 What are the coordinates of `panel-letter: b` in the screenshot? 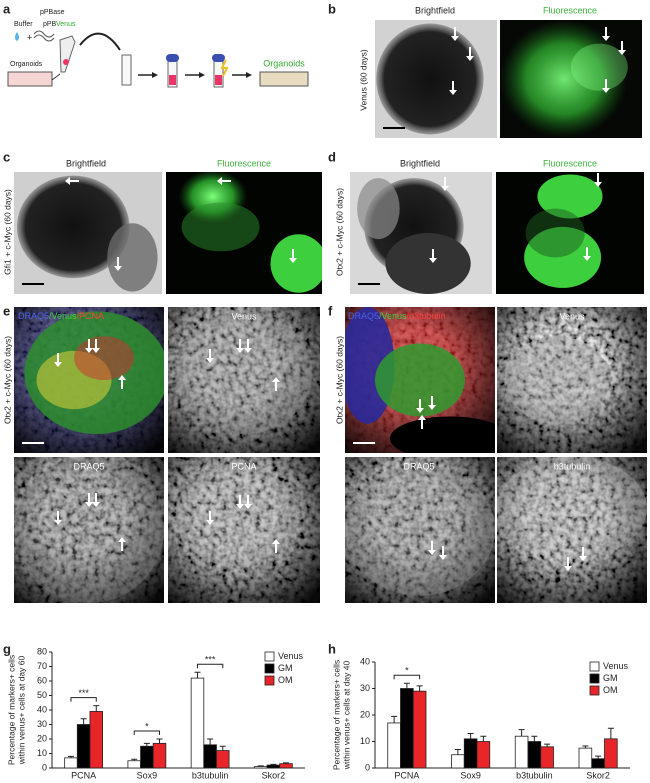 It's located at (332, 8).